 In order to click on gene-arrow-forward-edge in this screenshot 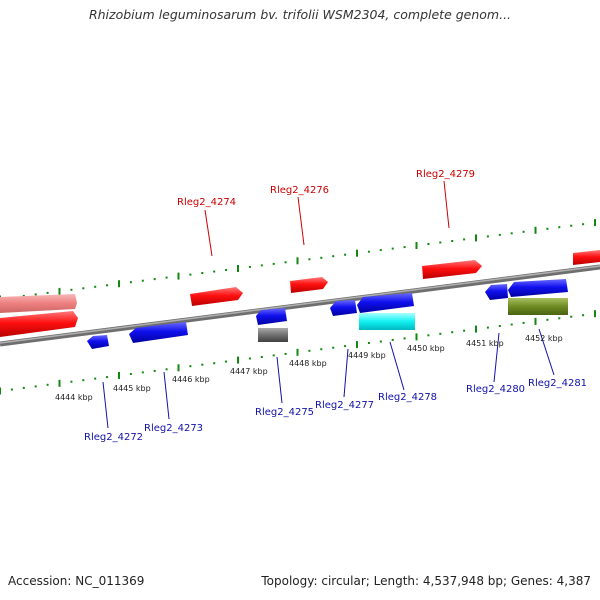, I will do `click(586, 257)`.